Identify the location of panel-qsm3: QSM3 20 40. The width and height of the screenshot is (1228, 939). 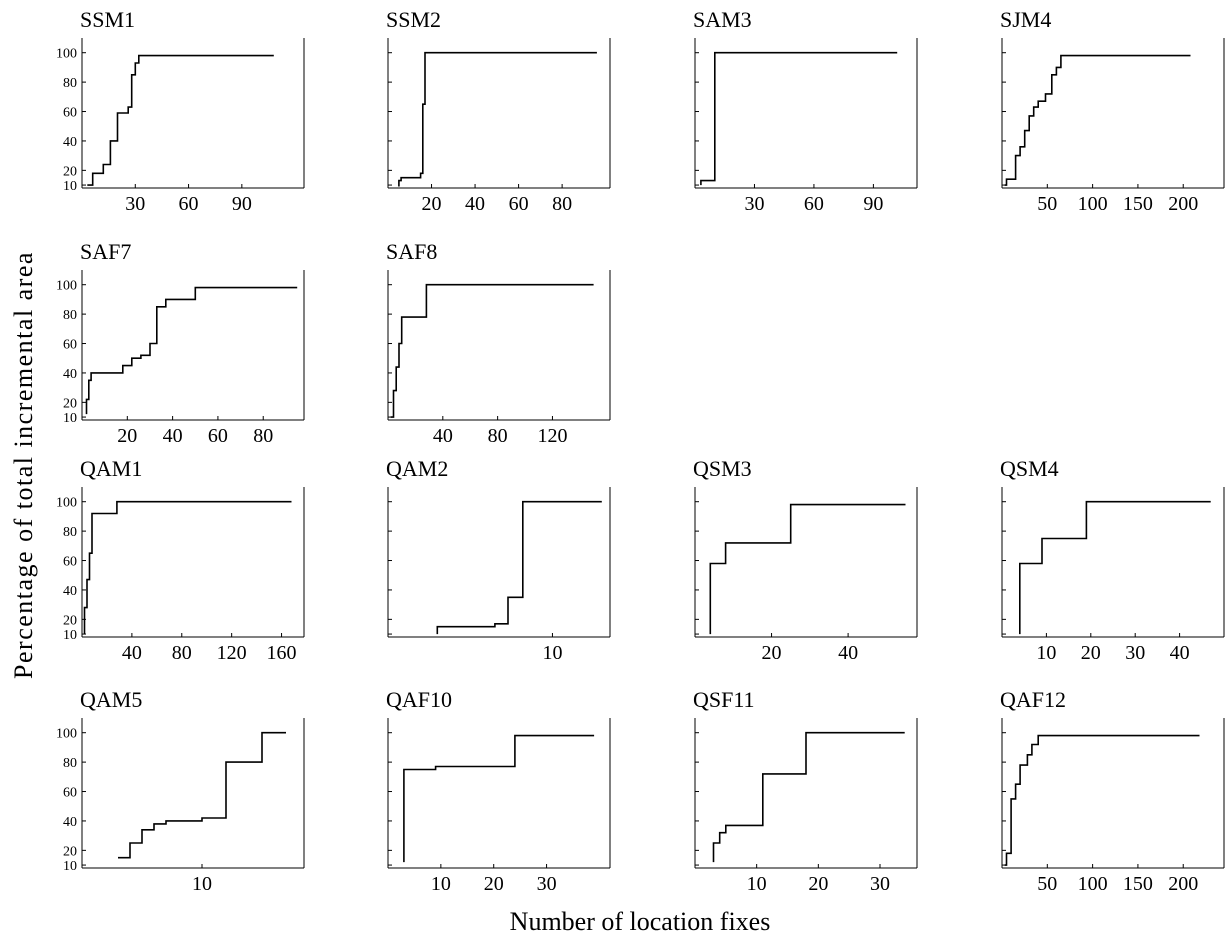
(805, 560).